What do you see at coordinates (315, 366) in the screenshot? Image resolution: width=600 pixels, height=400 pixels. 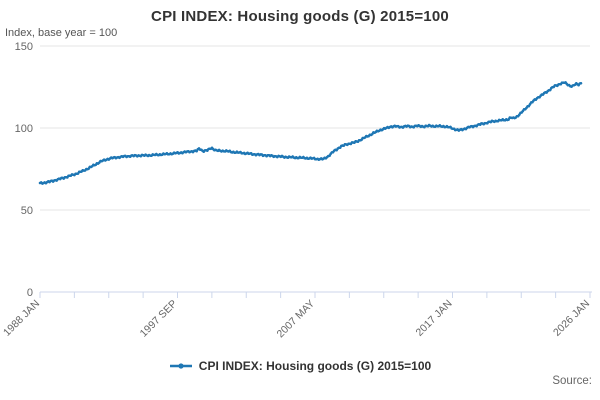 I see `legend-label: CPI INDEX: Housing goods (G) 2015=100` at bounding box center [315, 366].